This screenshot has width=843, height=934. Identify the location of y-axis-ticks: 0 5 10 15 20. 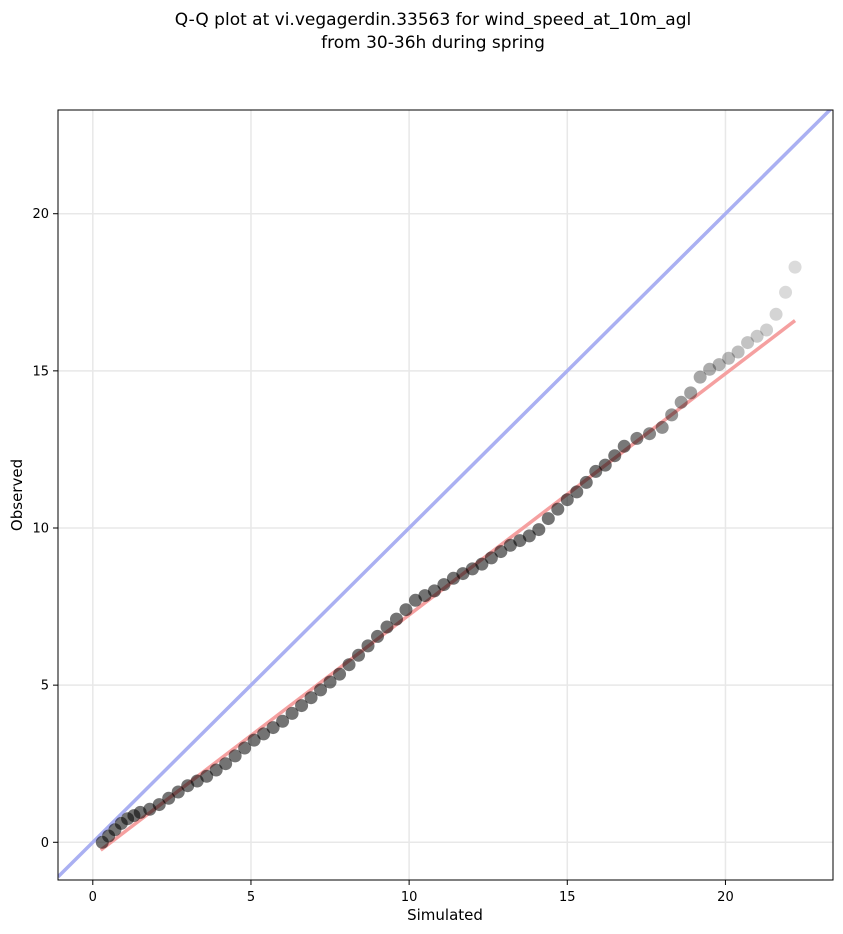
(45, 529).